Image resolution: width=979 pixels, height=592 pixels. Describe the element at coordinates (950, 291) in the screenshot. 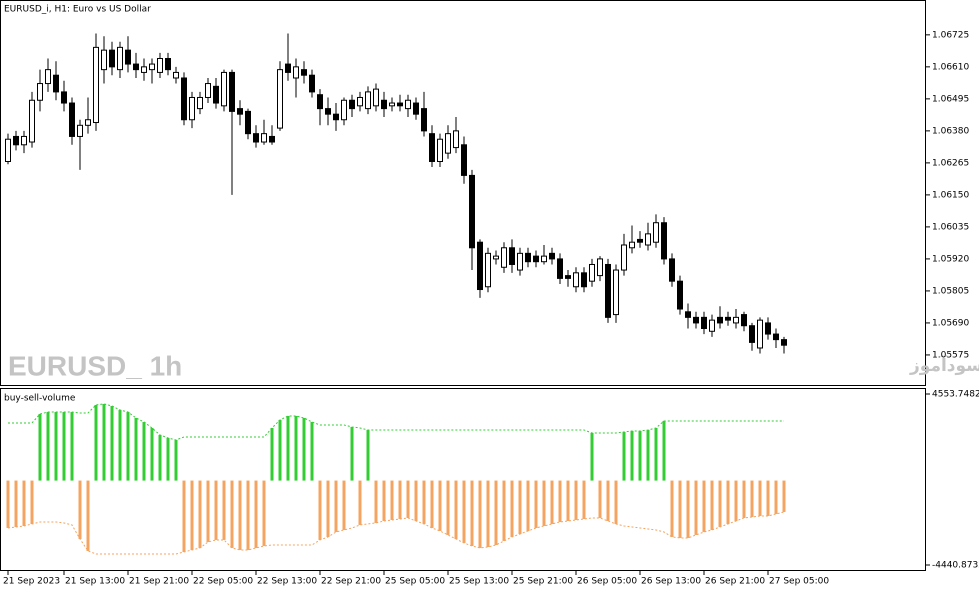

I see `y-tick-label: 1.05805` at that location.